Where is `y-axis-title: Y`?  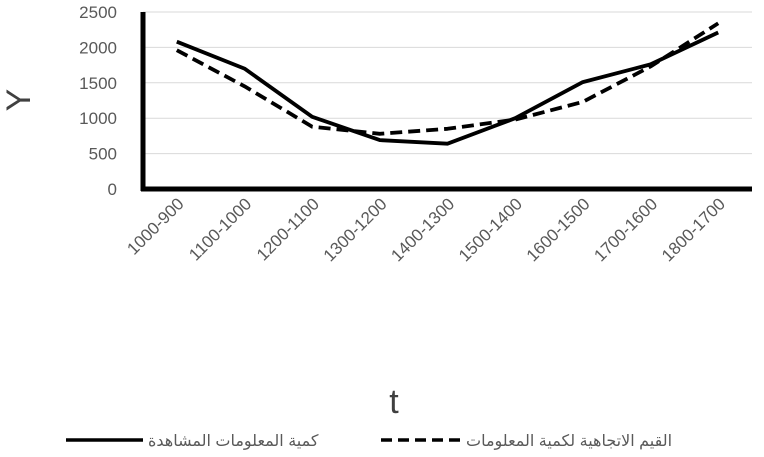 y-axis-title: Y is located at coordinates (19, 100).